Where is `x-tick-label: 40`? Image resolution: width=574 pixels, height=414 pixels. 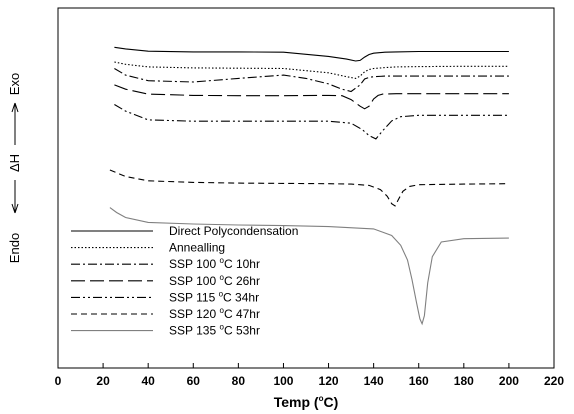 x-tick-label: 40 is located at coordinates (149, 381).